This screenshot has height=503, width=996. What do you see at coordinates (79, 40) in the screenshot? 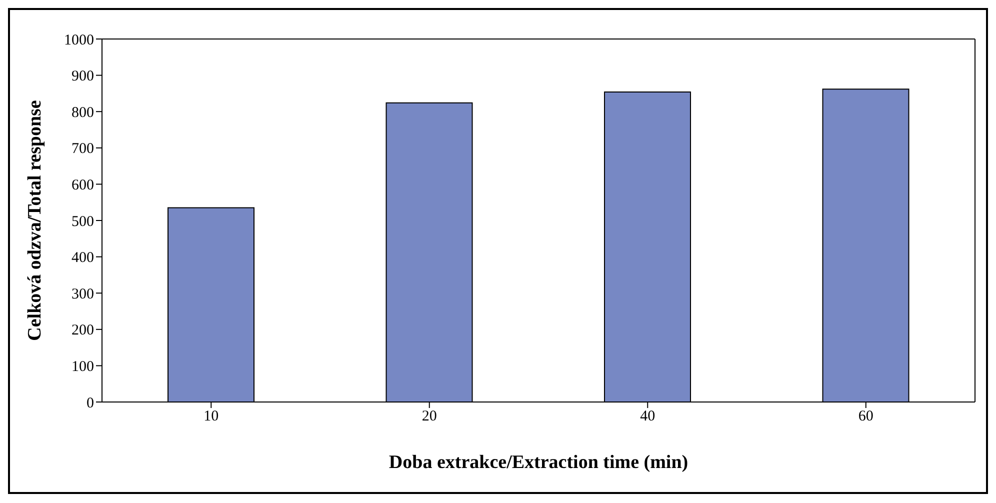
I see `y-tick-label: 1000` at bounding box center [79, 40].